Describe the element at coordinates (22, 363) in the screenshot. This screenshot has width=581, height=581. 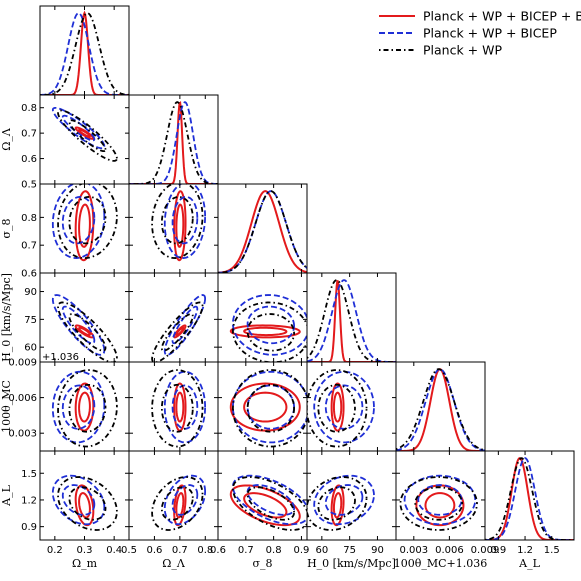
I see `y-tick-label: 0.009` at that location.